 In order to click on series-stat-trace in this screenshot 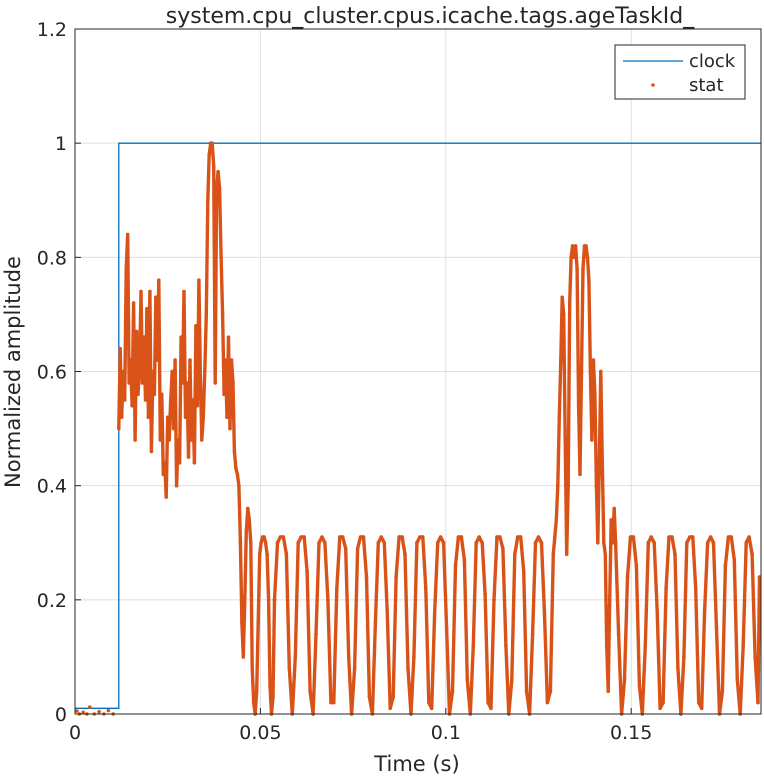, I will do `click(687, 625)`.